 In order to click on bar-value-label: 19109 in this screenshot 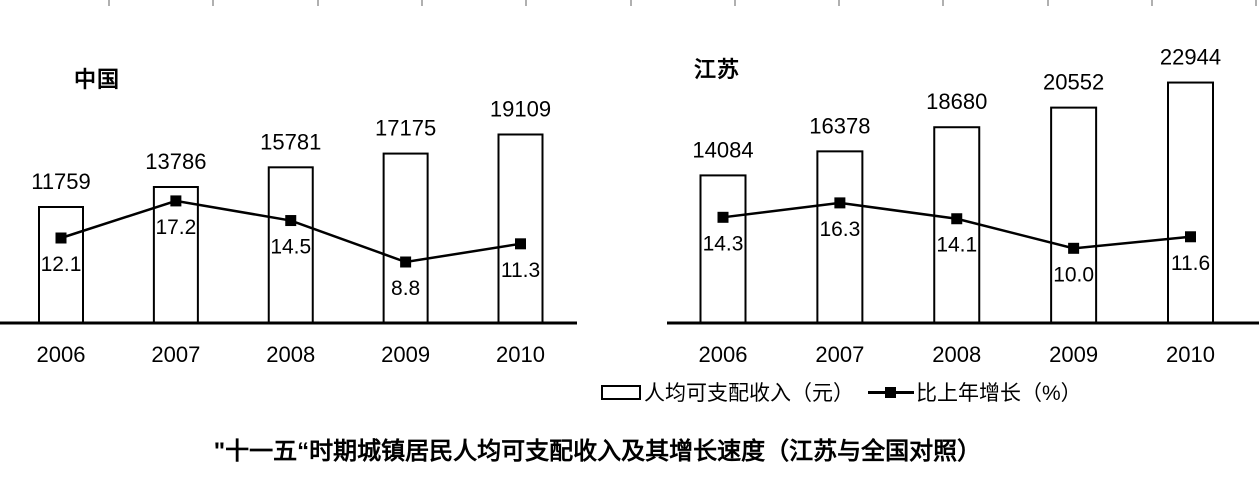, I will do `click(520, 108)`.